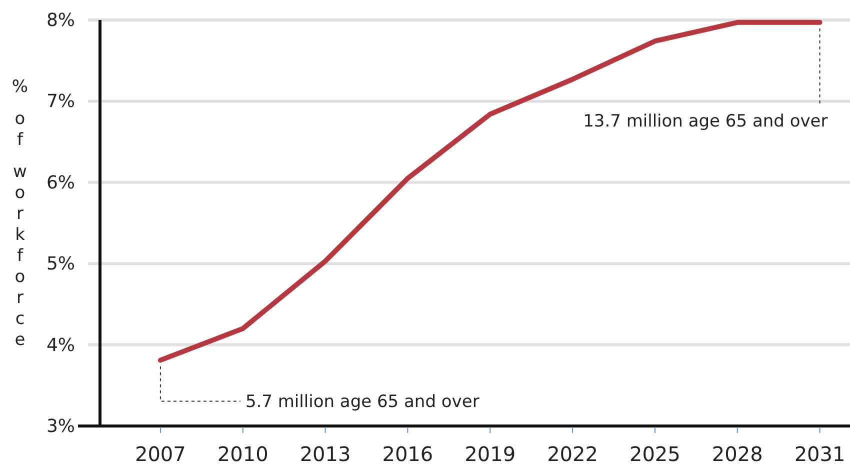 The width and height of the screenshot is (850, 464). What do you see at coordinates (490, 453) in the screenshot?
I see `x-tick-label: 2019` at bounding box center [490, 453].